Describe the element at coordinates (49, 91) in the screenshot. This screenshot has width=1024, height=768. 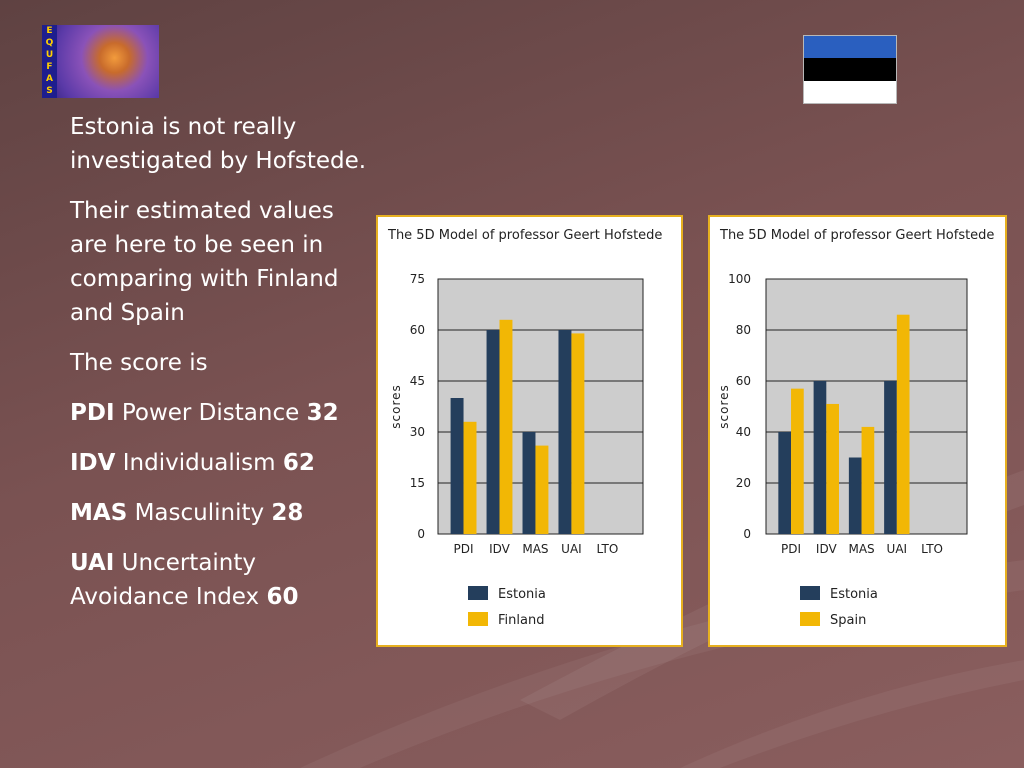
I see `logo-letter: S` at that location.